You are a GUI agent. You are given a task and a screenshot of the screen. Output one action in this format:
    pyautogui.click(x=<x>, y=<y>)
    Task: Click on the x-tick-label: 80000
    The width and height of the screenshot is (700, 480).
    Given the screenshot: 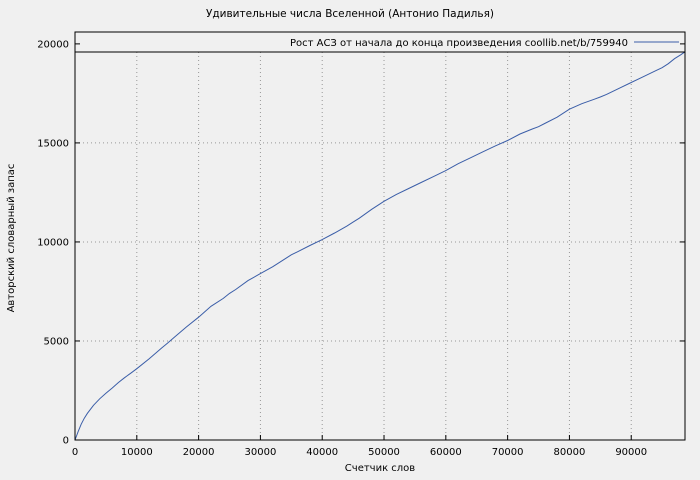 What is the action you would take?
    pyautogui.click(x=570, y=452)
    